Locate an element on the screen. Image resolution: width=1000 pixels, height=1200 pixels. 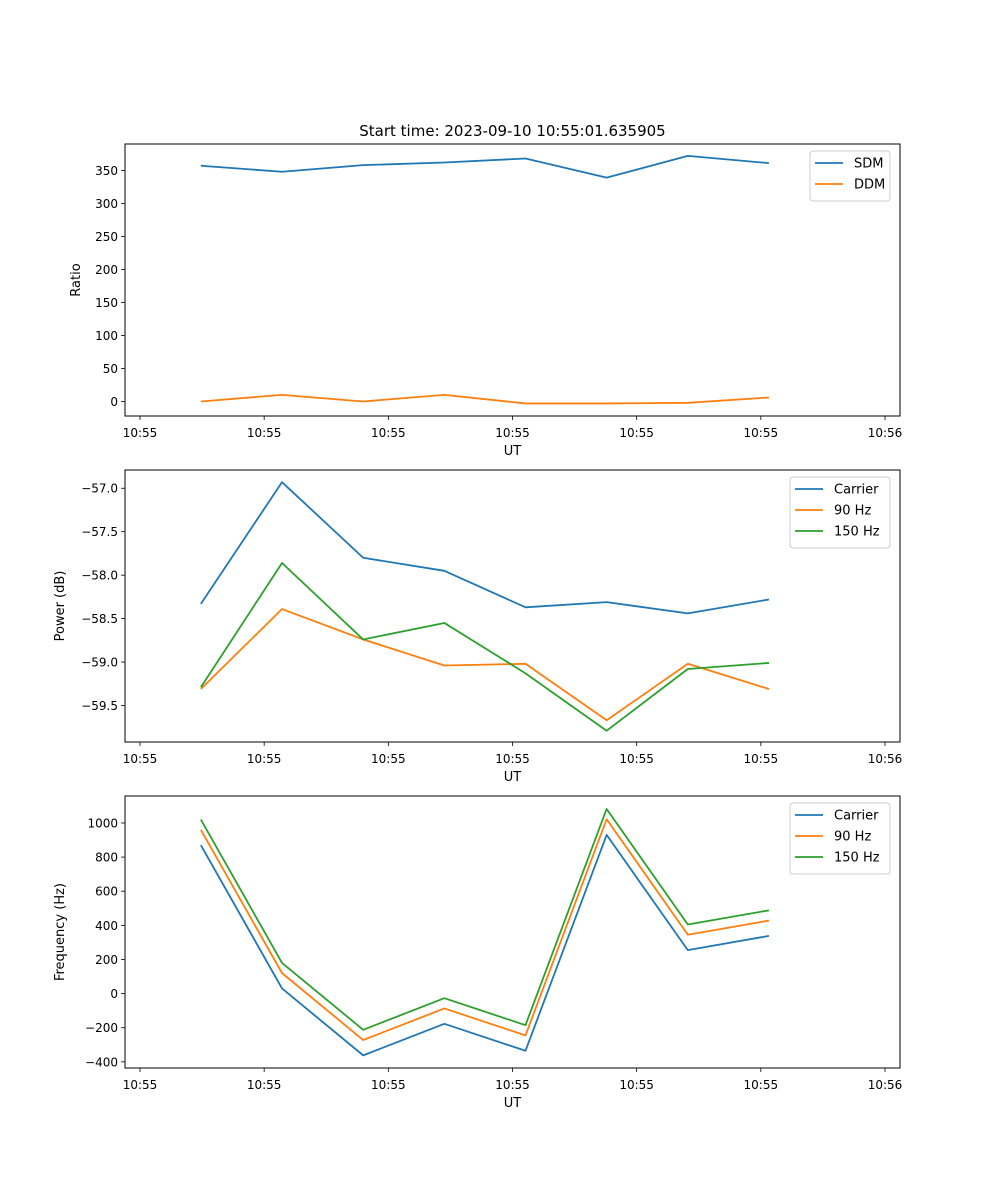
ratio-y-tick-label: 250 is located at coordinates (106, 237).